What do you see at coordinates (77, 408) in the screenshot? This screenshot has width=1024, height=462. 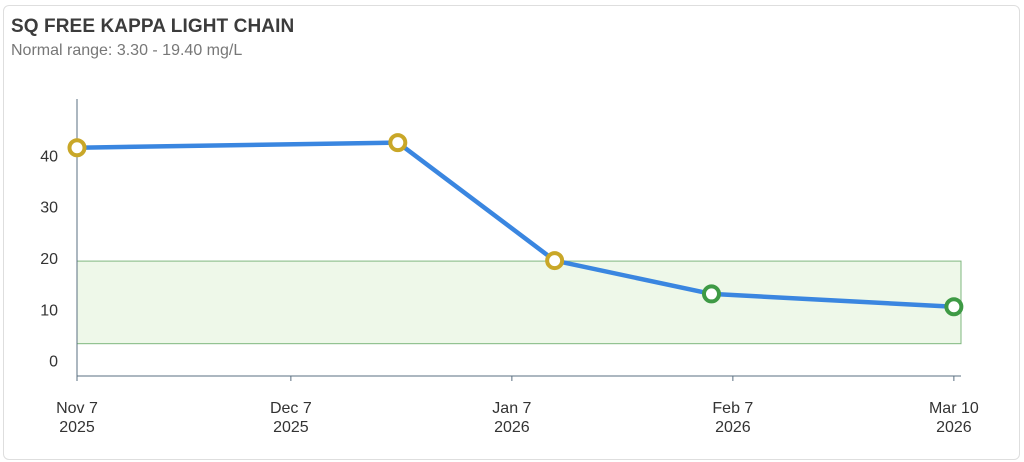 I see `x-tick-label-month: Nov 7` at bounding box center [77, 408].